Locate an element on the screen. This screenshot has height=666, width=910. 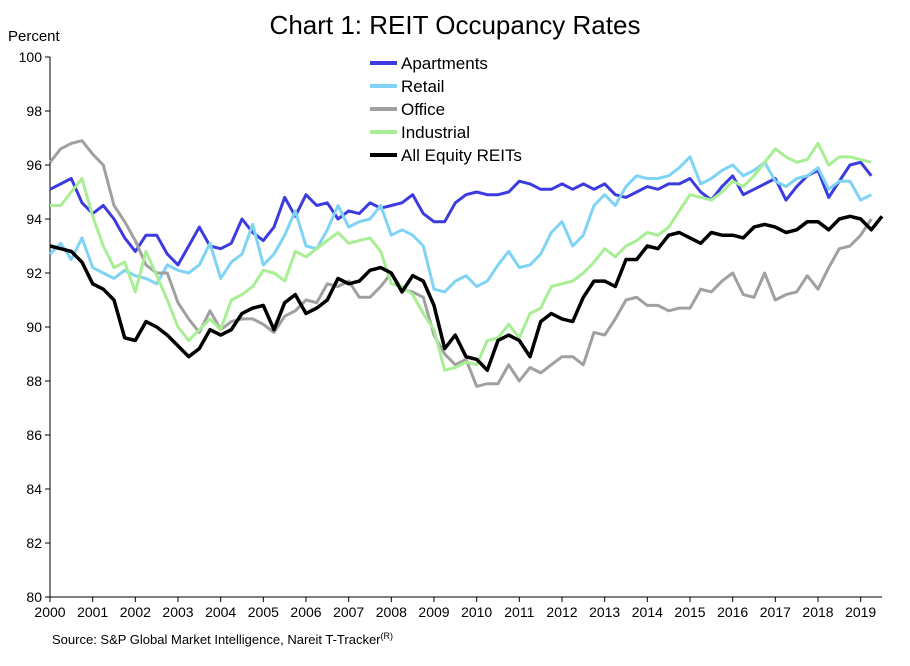
y-axis-label: Percent is located at coordinates (34, 36).